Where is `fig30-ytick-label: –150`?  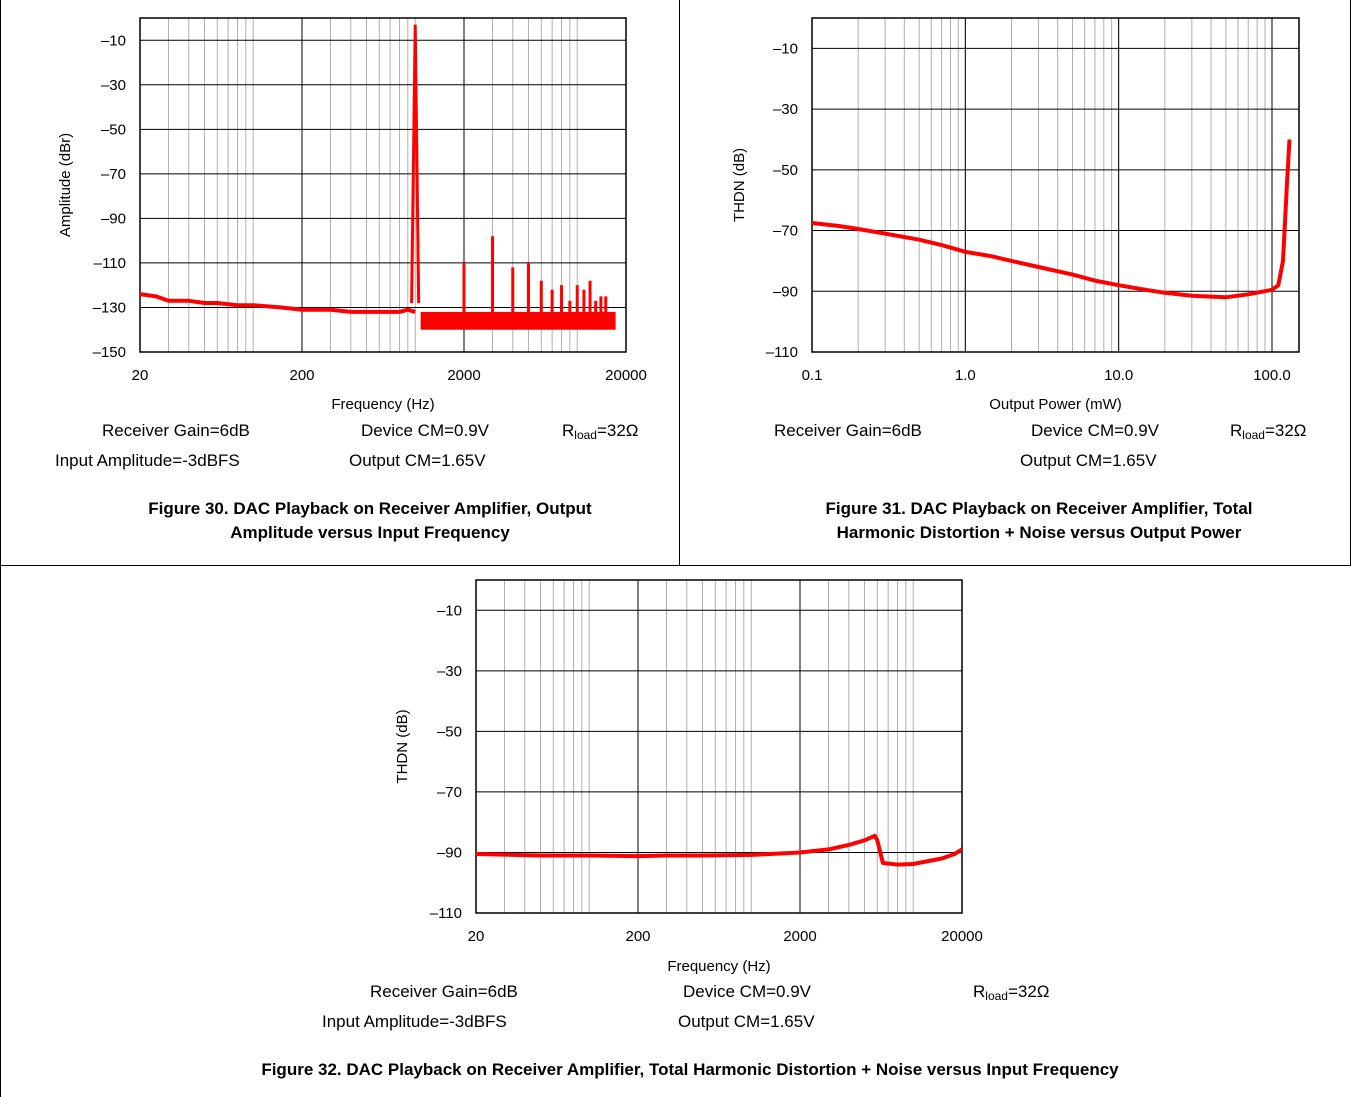 fig30-ytick-label: –150 is located at coordinates (109, 352).